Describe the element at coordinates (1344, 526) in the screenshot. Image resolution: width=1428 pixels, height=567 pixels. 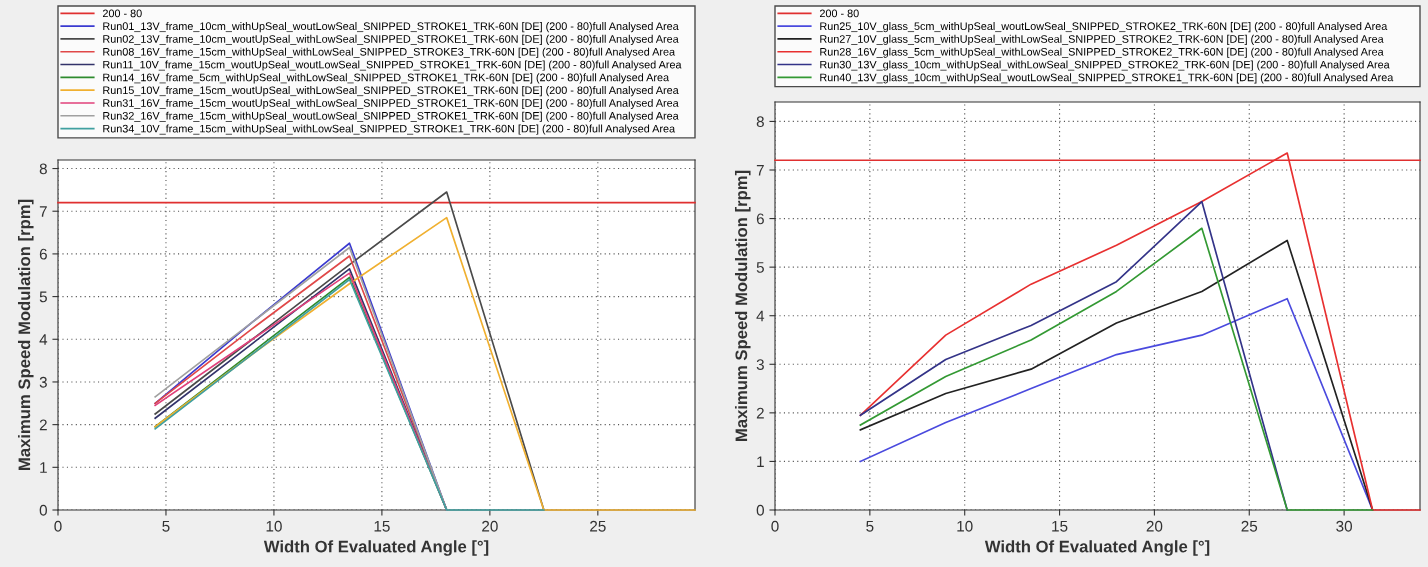
I see `x-tick-label: 30` at that location.